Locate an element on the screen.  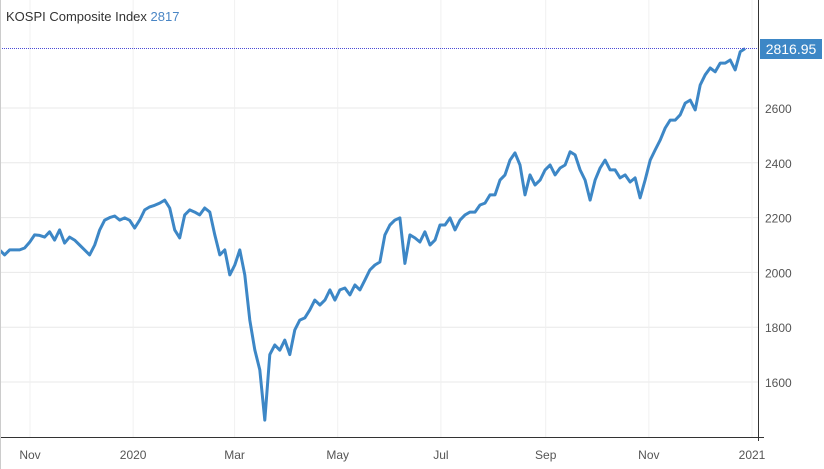
x-axis-labels: Nov 2020 Mar May Jul Sep Nov 2021 is located at coordinates (392, 455).